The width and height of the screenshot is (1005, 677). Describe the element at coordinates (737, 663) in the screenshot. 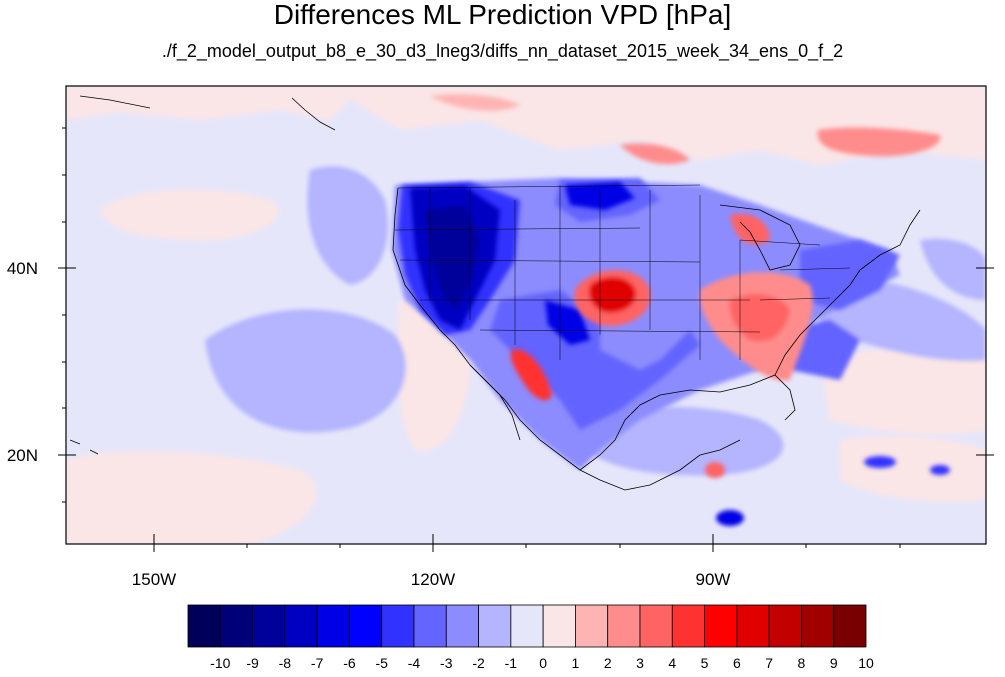

I see `colorbar-label: 6` at that location.